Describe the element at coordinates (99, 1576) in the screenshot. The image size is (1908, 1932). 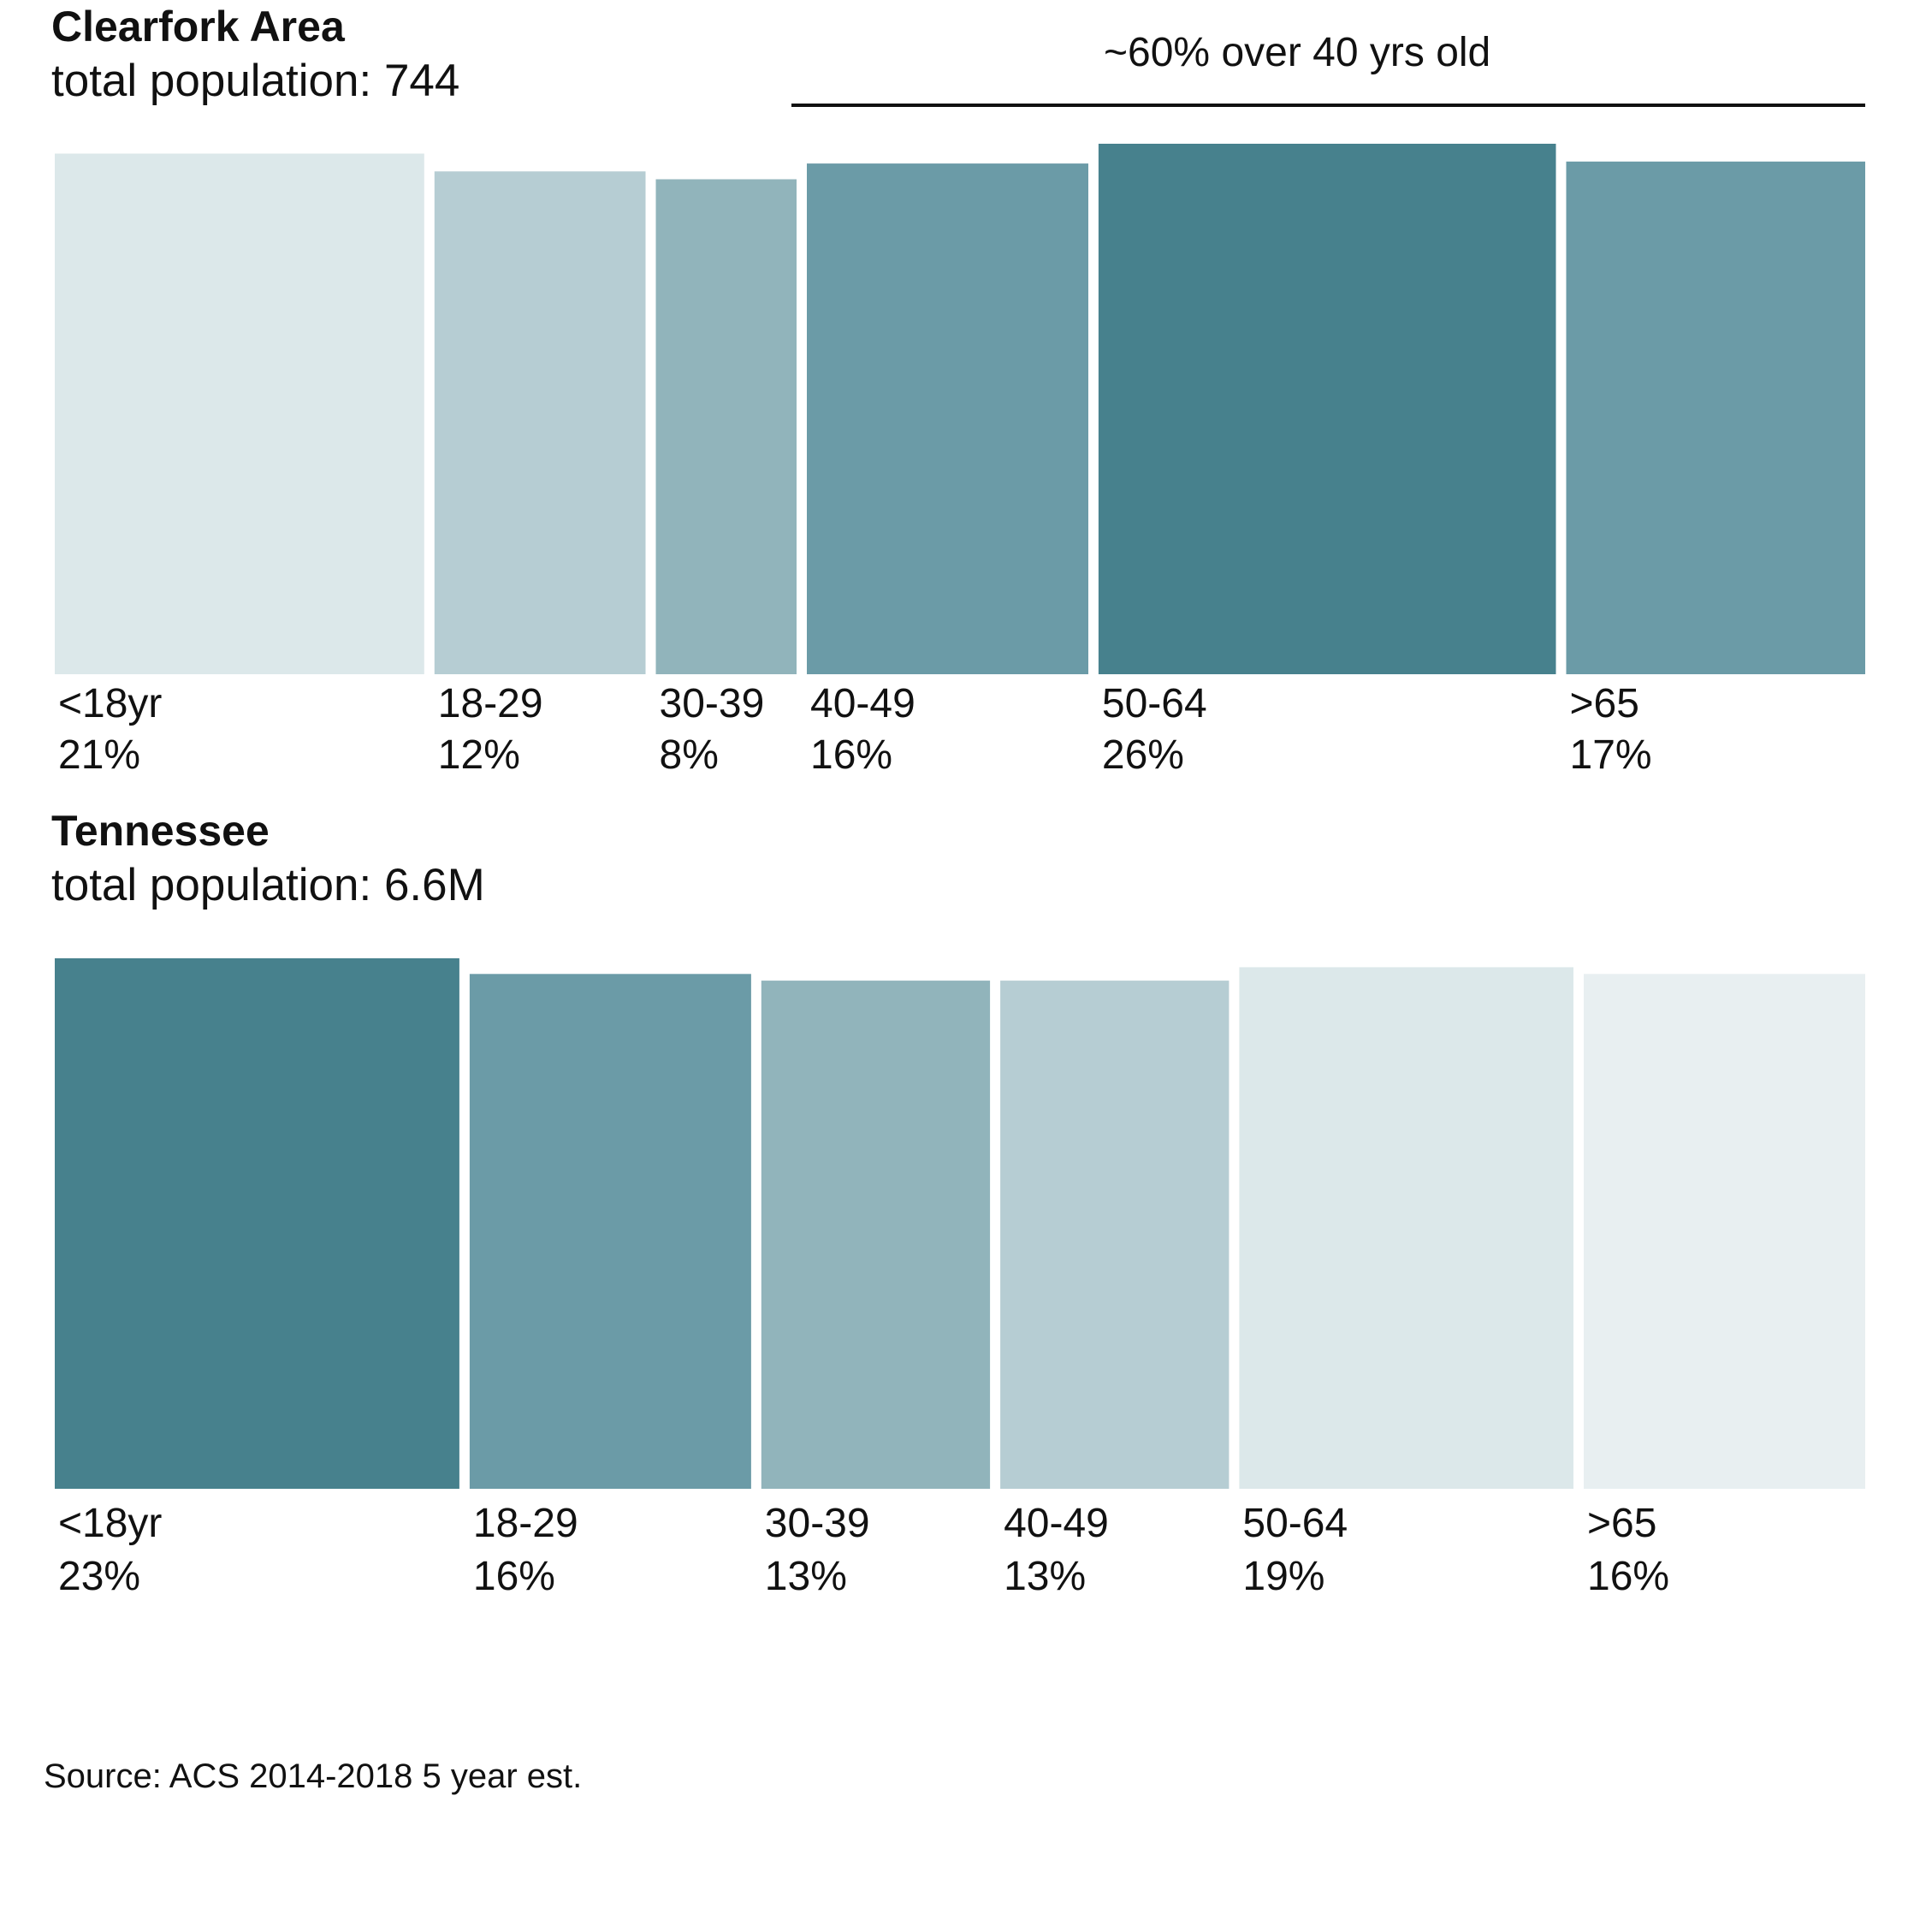
I see `chart-2-value-label-0: 23%` at that location.